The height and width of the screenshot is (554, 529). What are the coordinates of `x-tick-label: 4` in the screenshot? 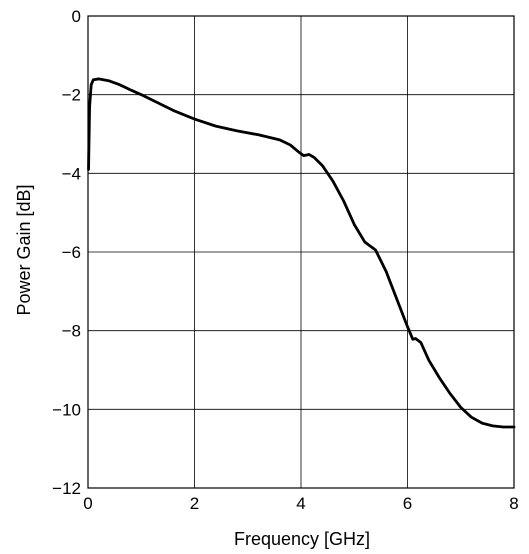 It's located at (300, 503).